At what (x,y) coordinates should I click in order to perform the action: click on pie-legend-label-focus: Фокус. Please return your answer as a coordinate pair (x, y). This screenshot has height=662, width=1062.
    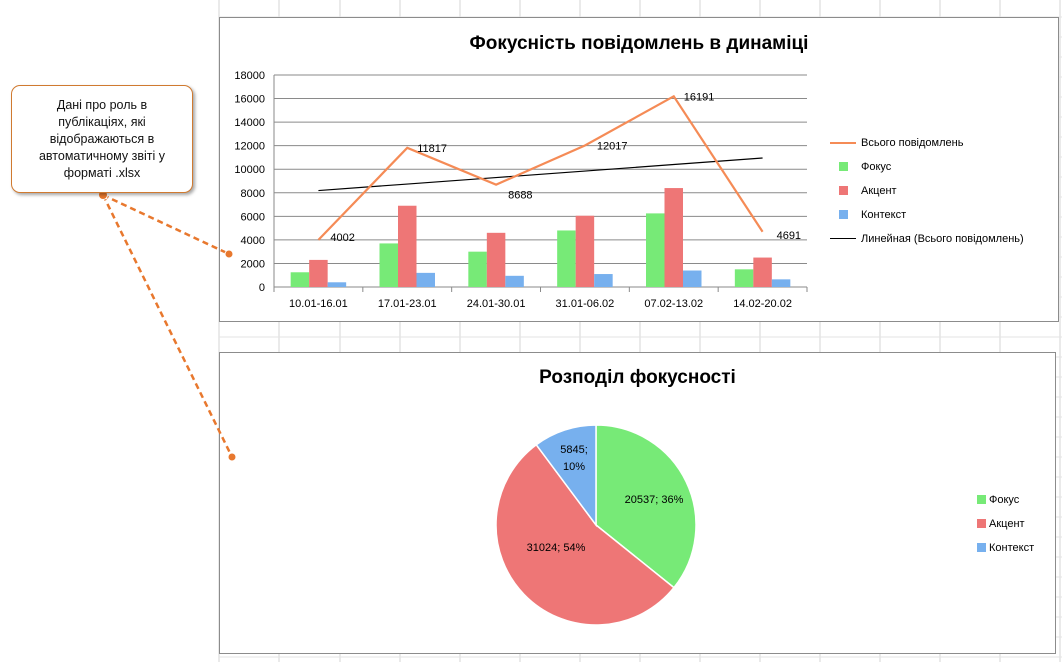
    Looking at the image, I should click on (1004, 500).